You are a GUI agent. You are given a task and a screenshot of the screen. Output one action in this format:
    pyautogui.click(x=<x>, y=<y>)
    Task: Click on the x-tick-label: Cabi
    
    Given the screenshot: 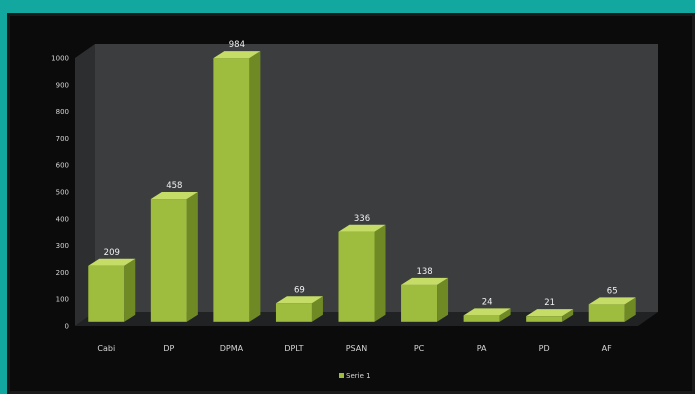 What is the action you would take?
    pyautogui.click(x=106, y=348)
    